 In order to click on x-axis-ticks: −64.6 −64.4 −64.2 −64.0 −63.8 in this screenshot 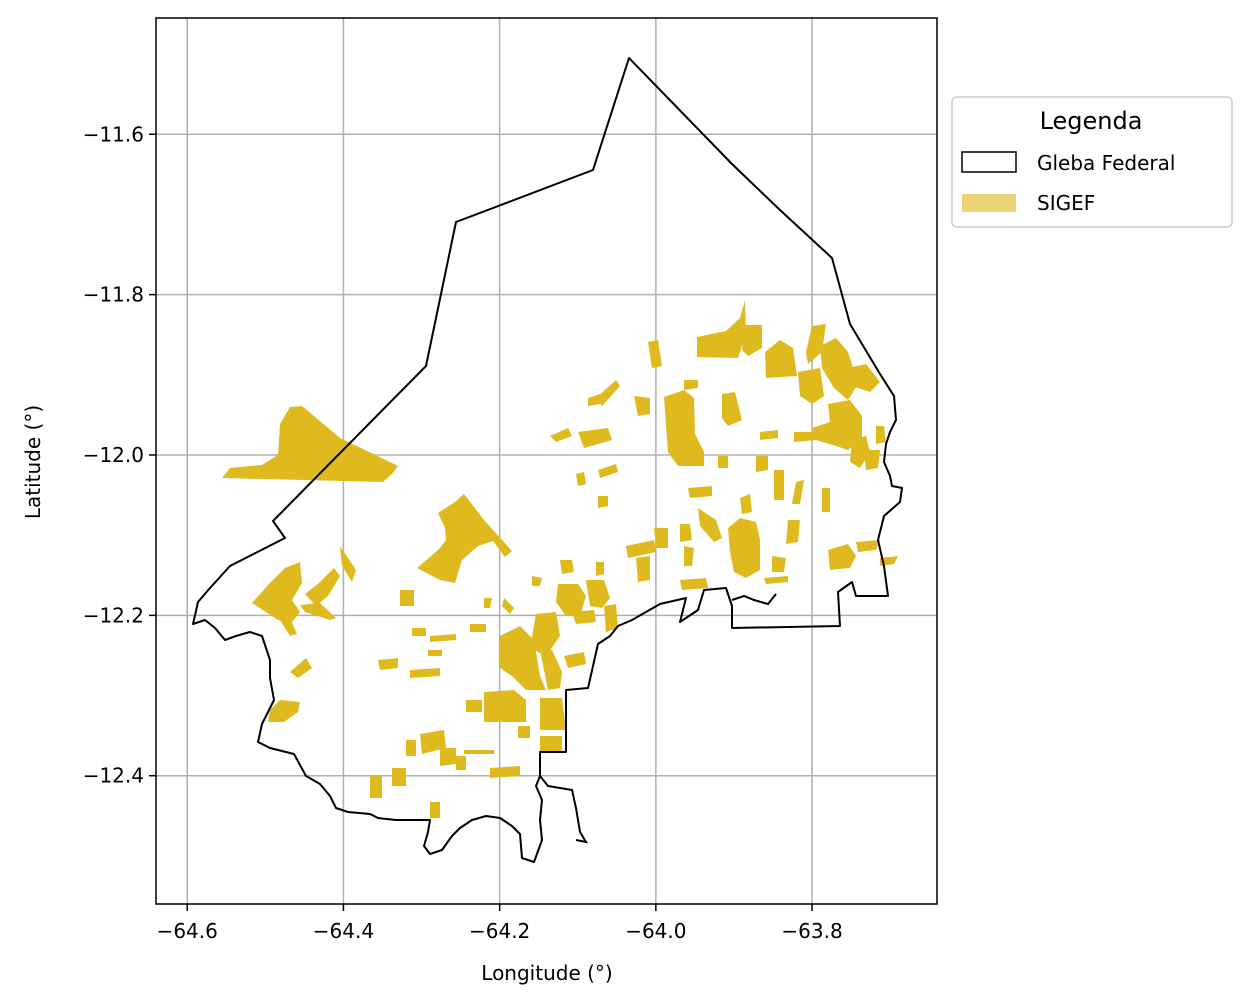, I will do `click(500, 923)`.